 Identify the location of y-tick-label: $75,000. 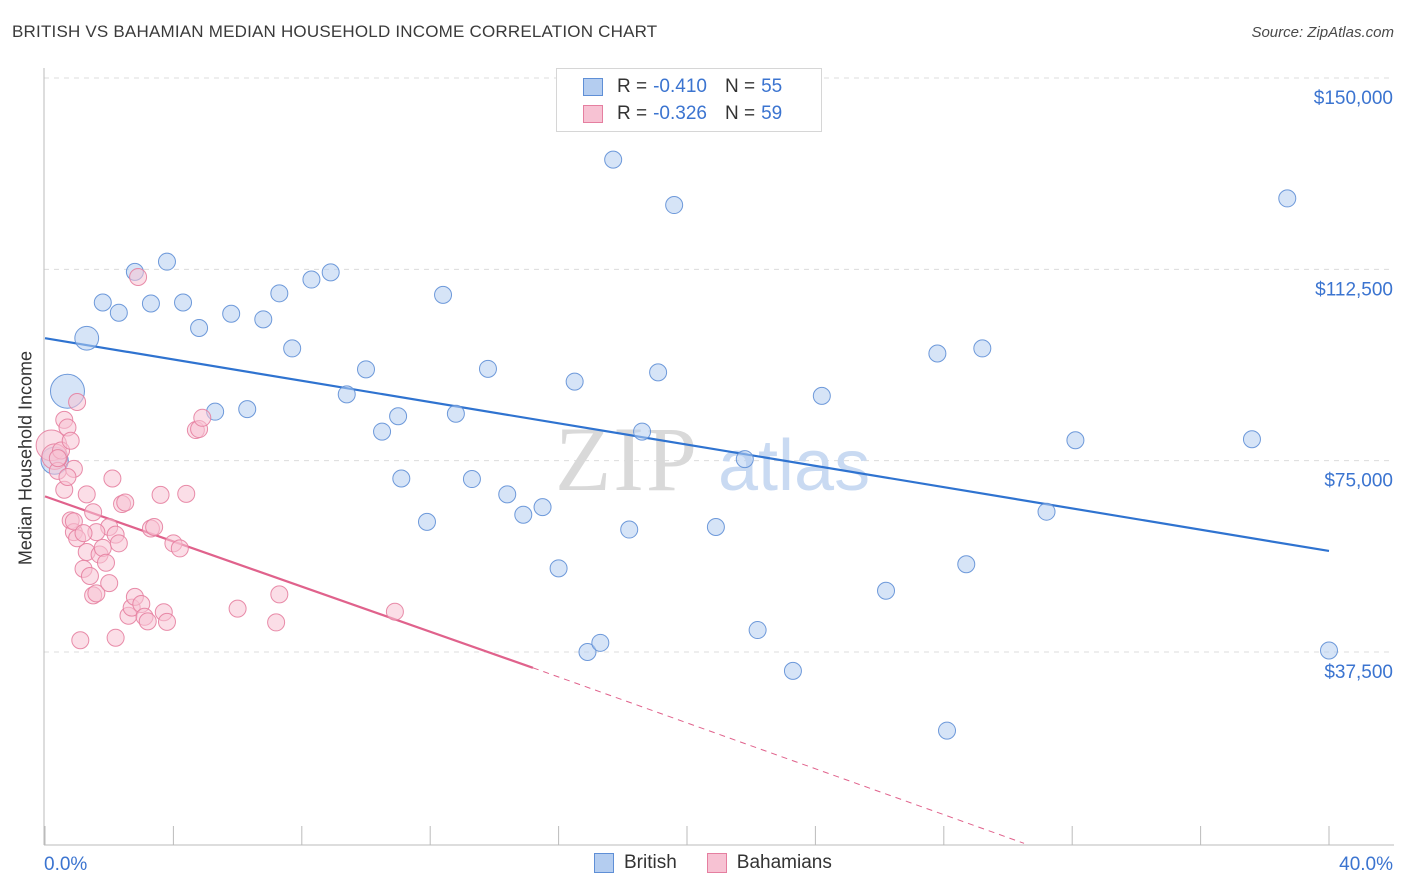
(1358, 481).